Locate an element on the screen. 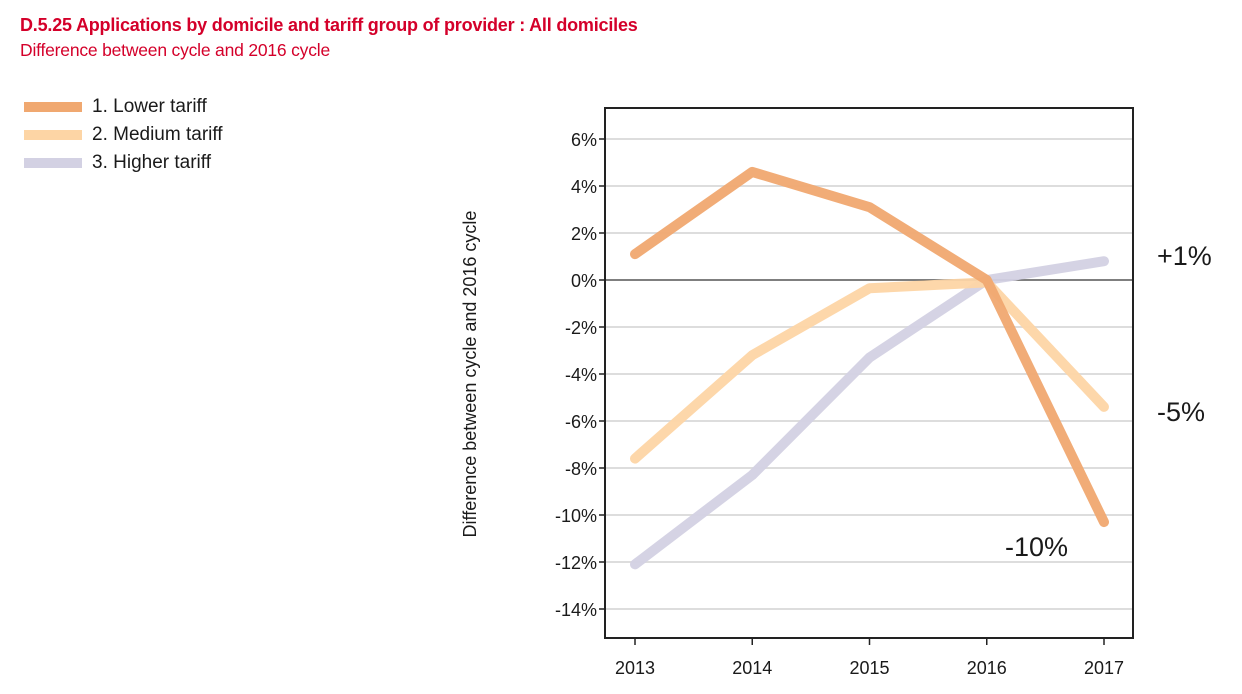  x-tick-label: 2015 is located at coordinates (869, 668).